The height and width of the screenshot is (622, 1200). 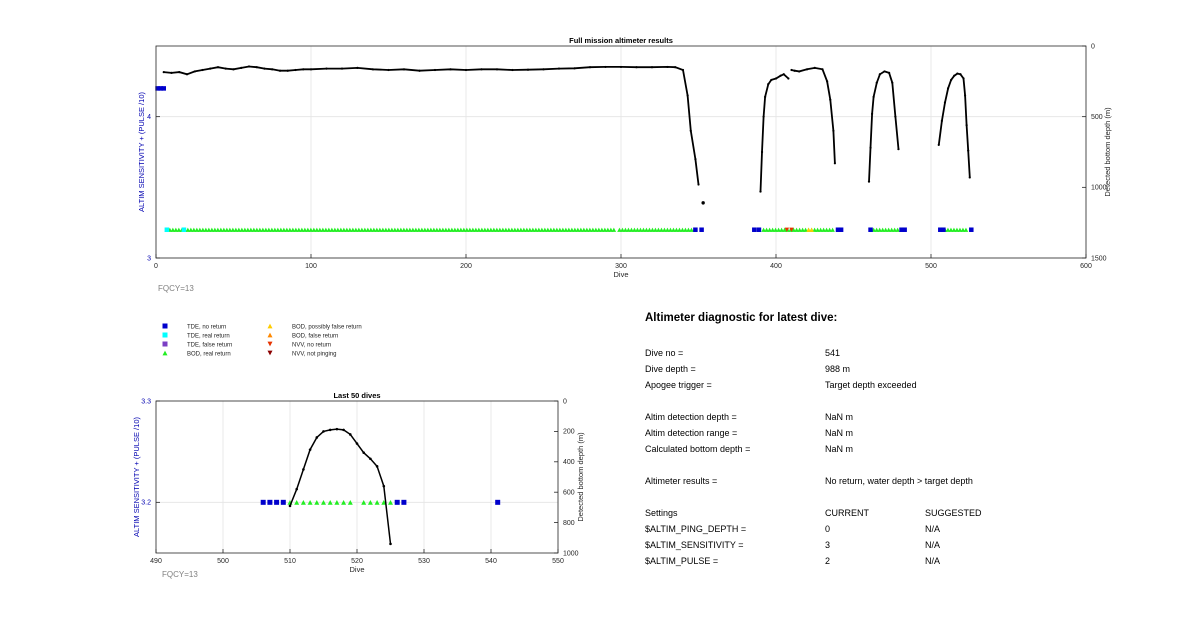 I want to click on diag-value: NaN m, so click(x=839, y=449).